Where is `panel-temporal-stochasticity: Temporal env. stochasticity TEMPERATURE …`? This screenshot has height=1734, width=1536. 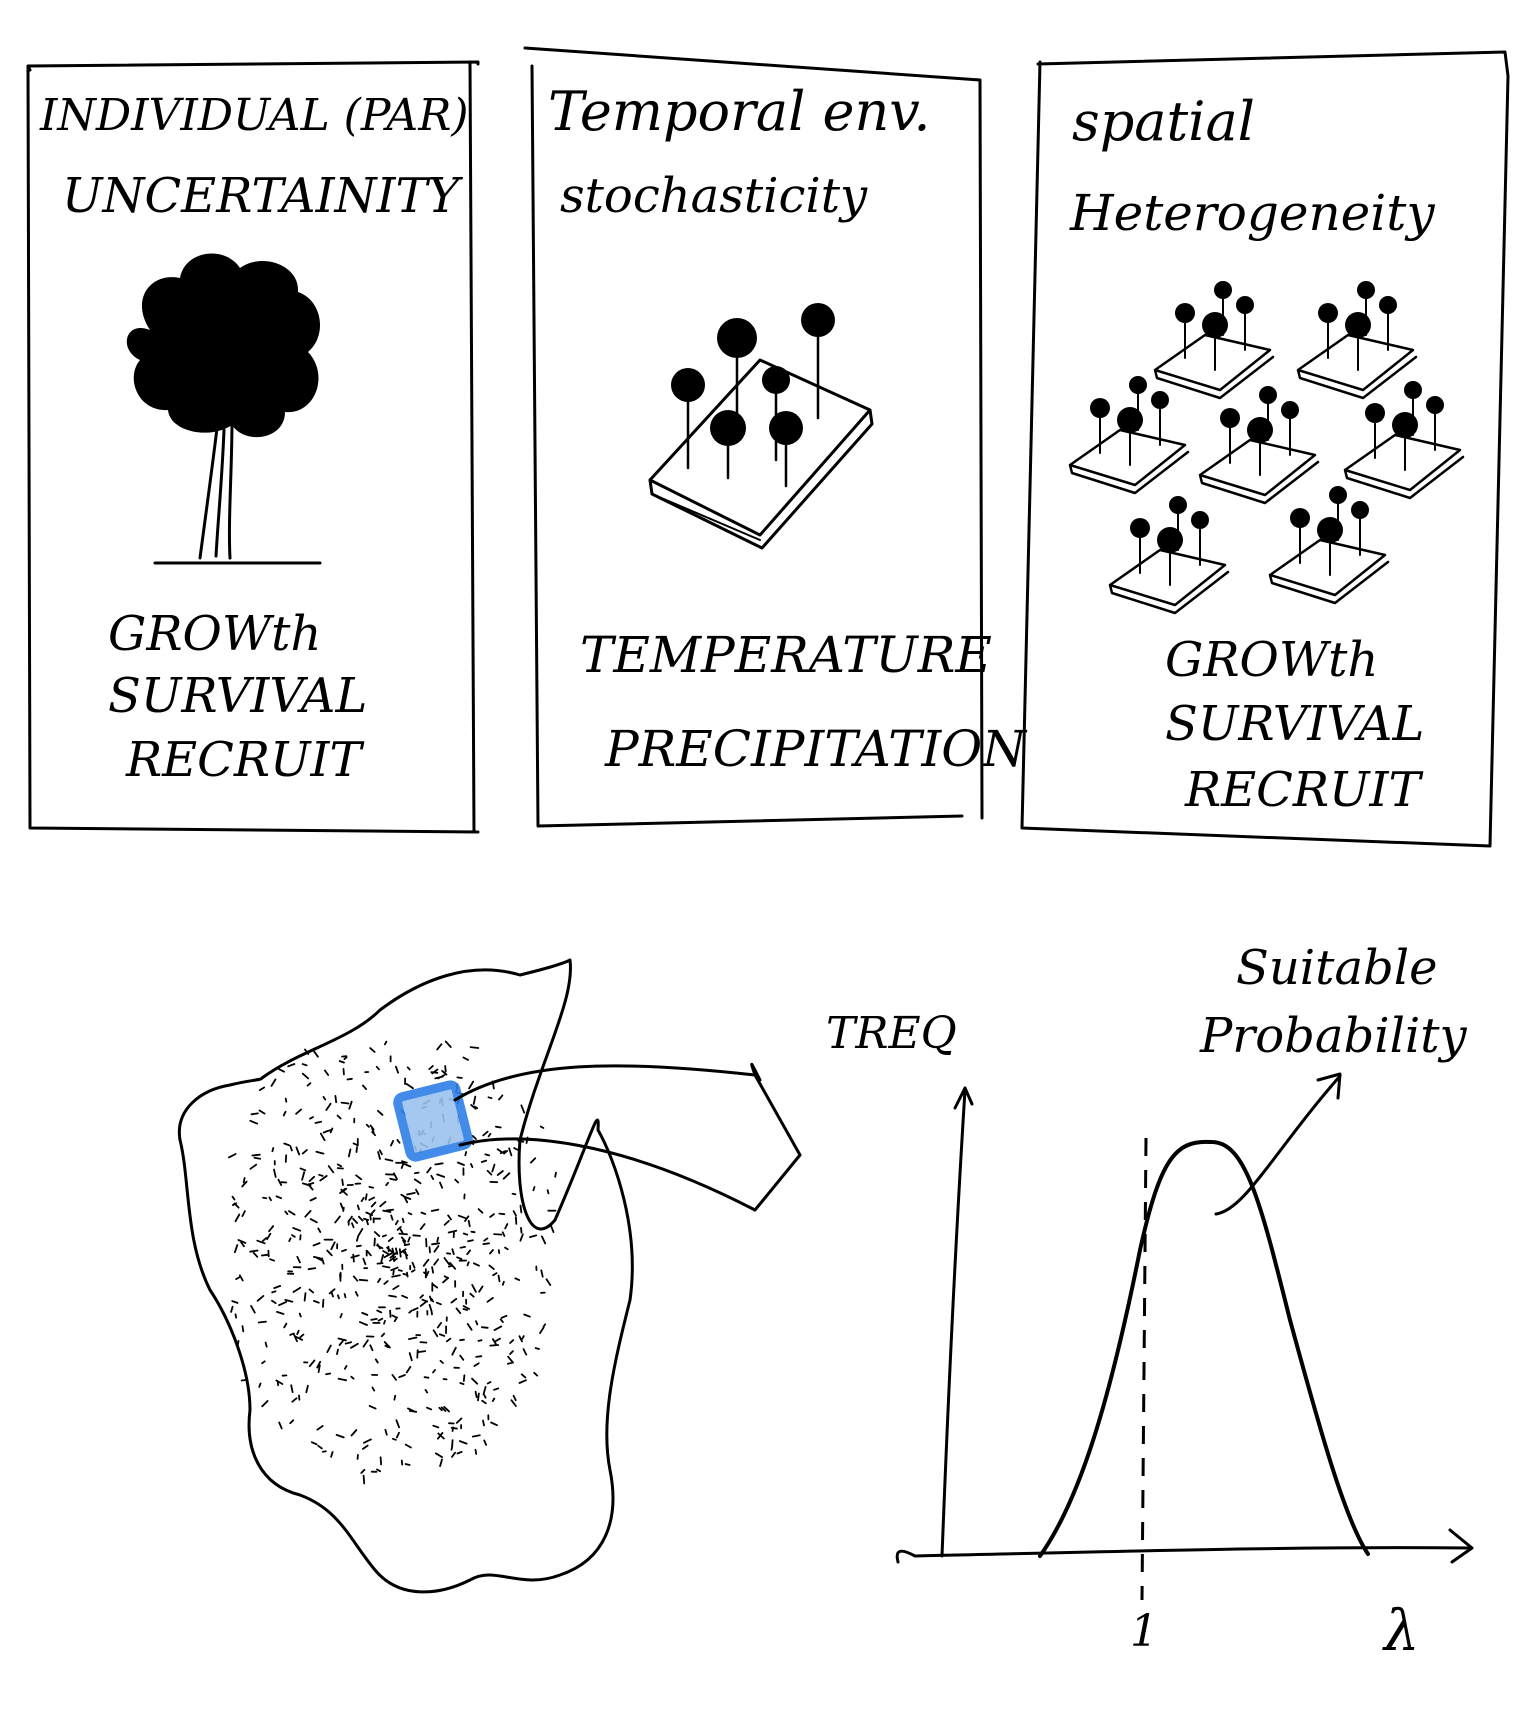
panel-temporal-stochasticity: Temporal env. stochasticity TEMPERATURE … is located at coordinates (775, 437).